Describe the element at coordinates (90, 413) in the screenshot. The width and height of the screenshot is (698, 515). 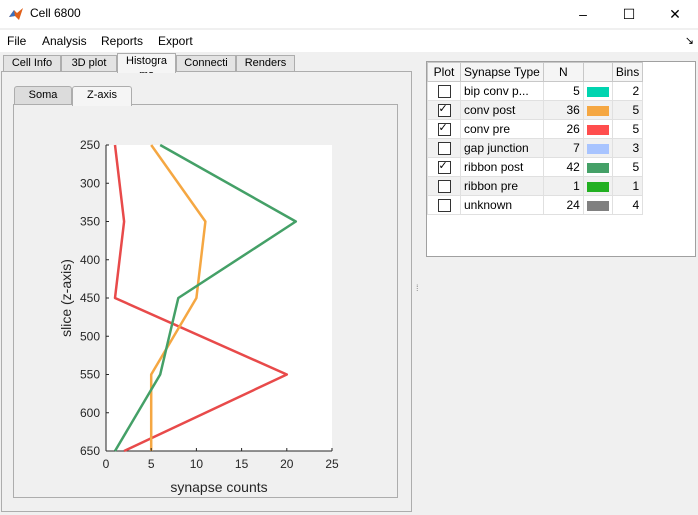
I see `y-tick-label: 600` at that location.